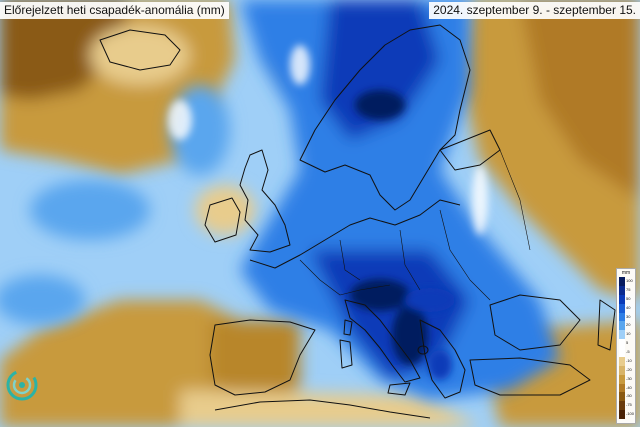  What do you see at coordinates (534, 10) in the screenshot?
I see `forecast-period: 2024. szeptember 9. - szeptember 15.` at bounding box center [534, 10].